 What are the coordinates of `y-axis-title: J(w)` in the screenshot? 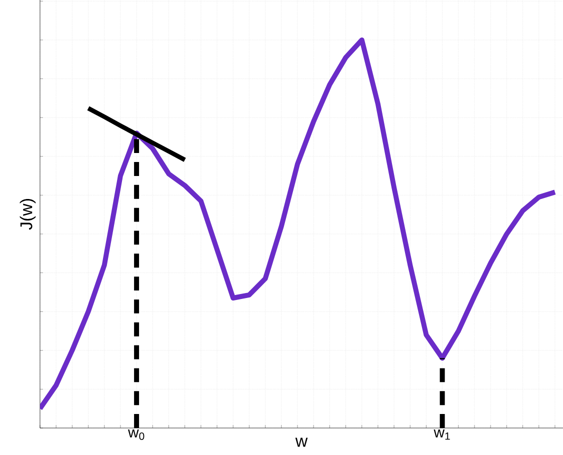 It's located at (28, 214).